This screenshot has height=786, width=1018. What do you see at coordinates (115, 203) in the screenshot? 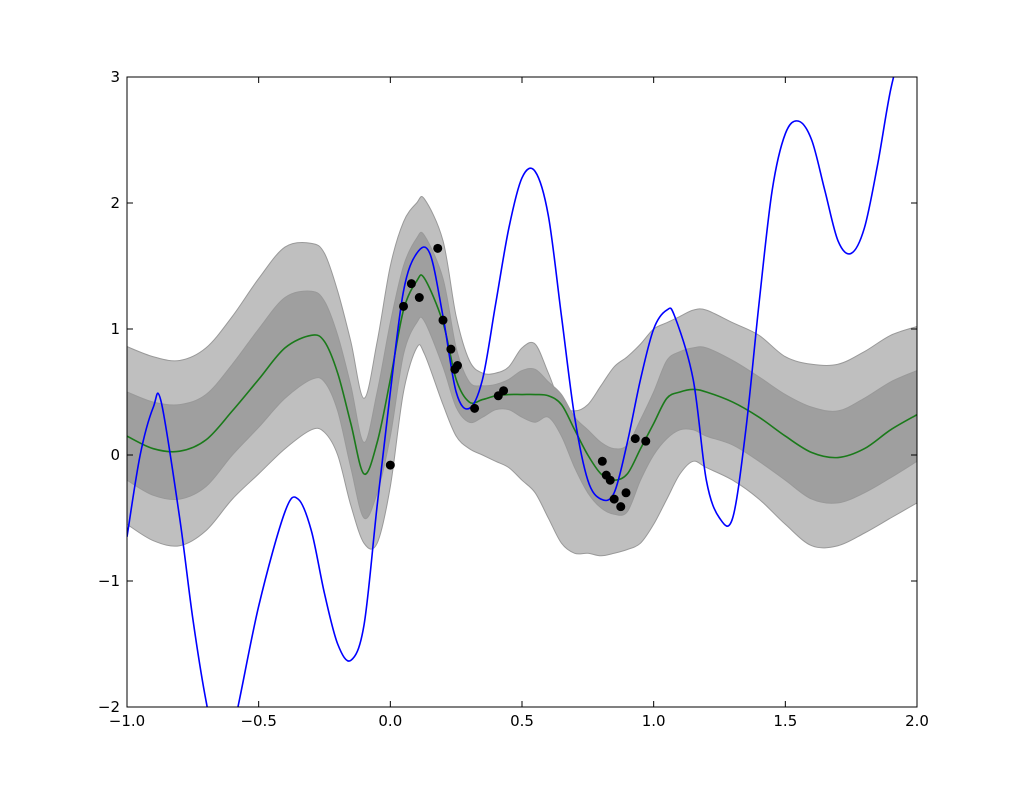
I see `y-tick-label: 2` at bounding box center [115, 203].